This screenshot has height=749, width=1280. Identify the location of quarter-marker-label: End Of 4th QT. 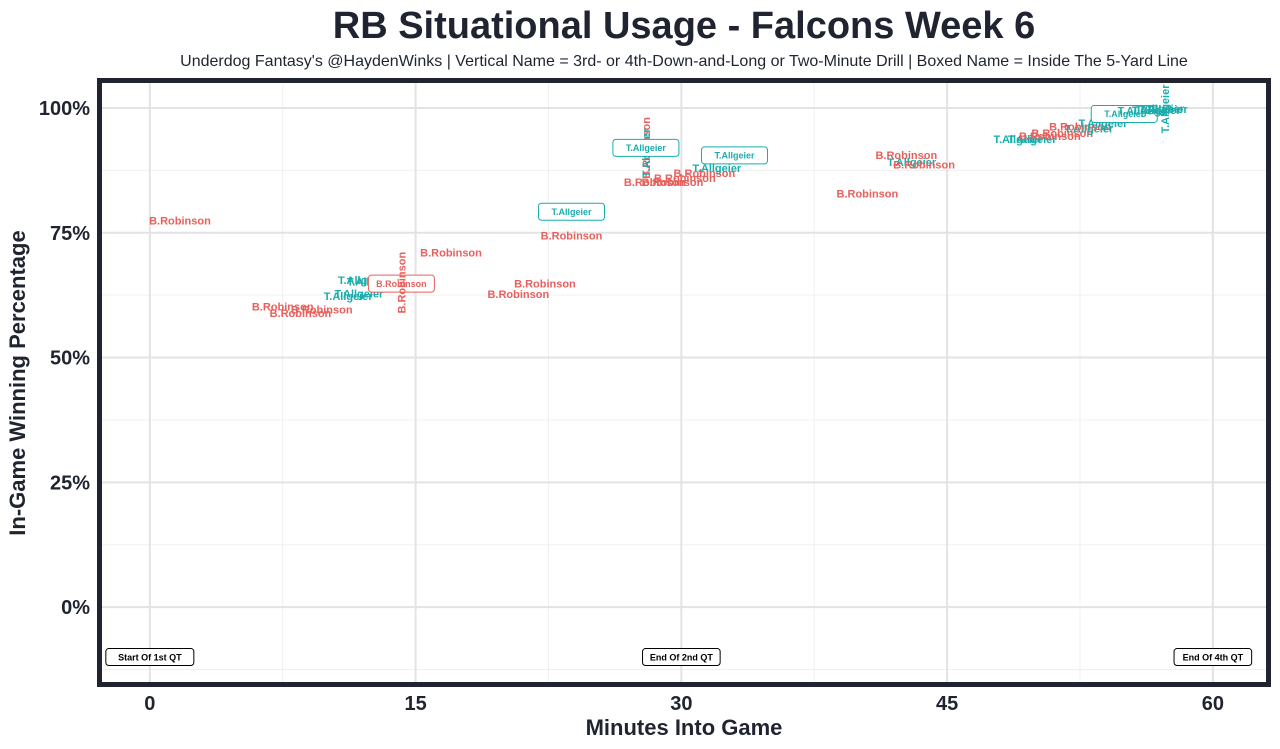
(1213, 657).